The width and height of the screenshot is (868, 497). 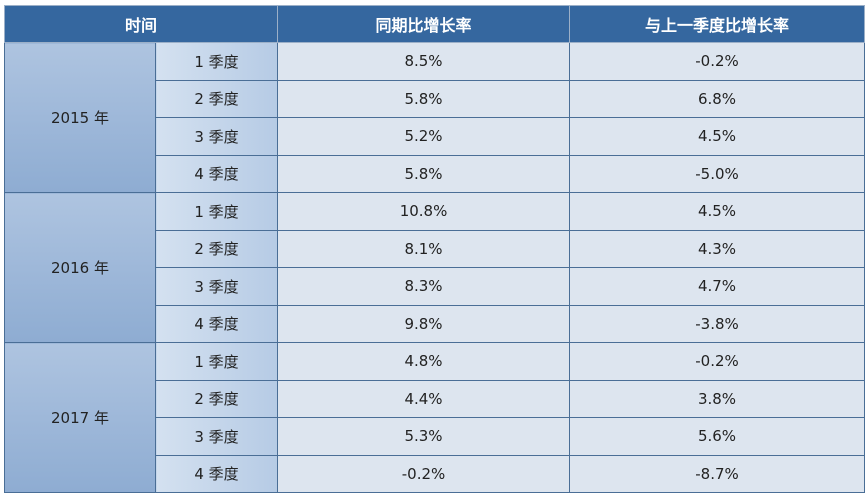 What do you see at coordinates (424, 473) in the screenshot?
I see `yoy-cell: -0.2%` at bounding box center [424, 473].